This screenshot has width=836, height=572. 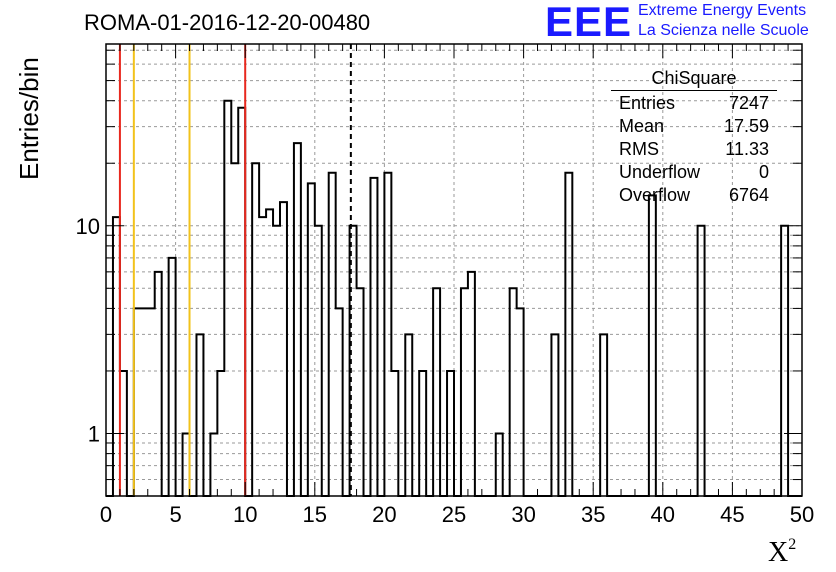 I want to click on stats-value: 17.59, so click(x=746, y=126).